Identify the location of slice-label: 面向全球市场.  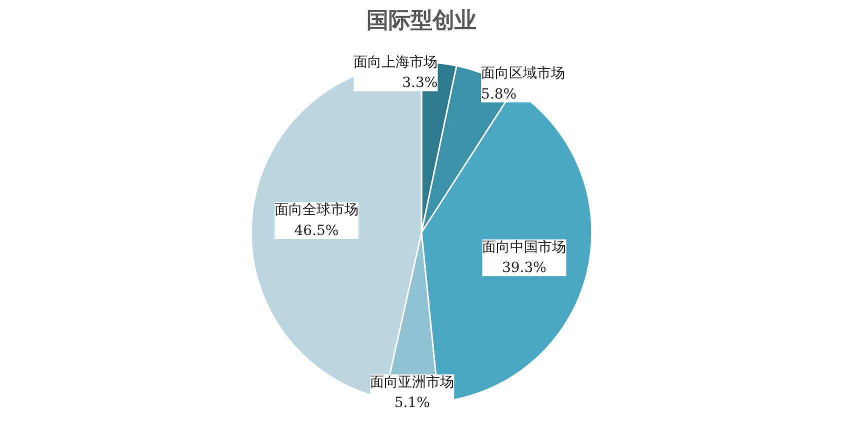
(316, 210).